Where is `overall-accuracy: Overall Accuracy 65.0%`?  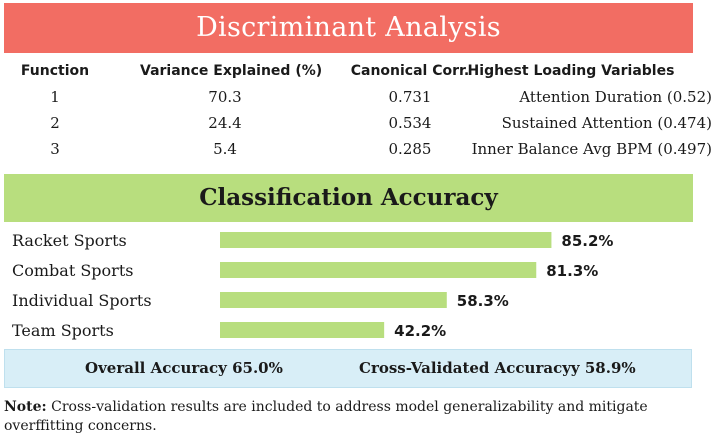 overall-accuracy: Overall Accuracy 65.0% is located at coordinates (184, 368).